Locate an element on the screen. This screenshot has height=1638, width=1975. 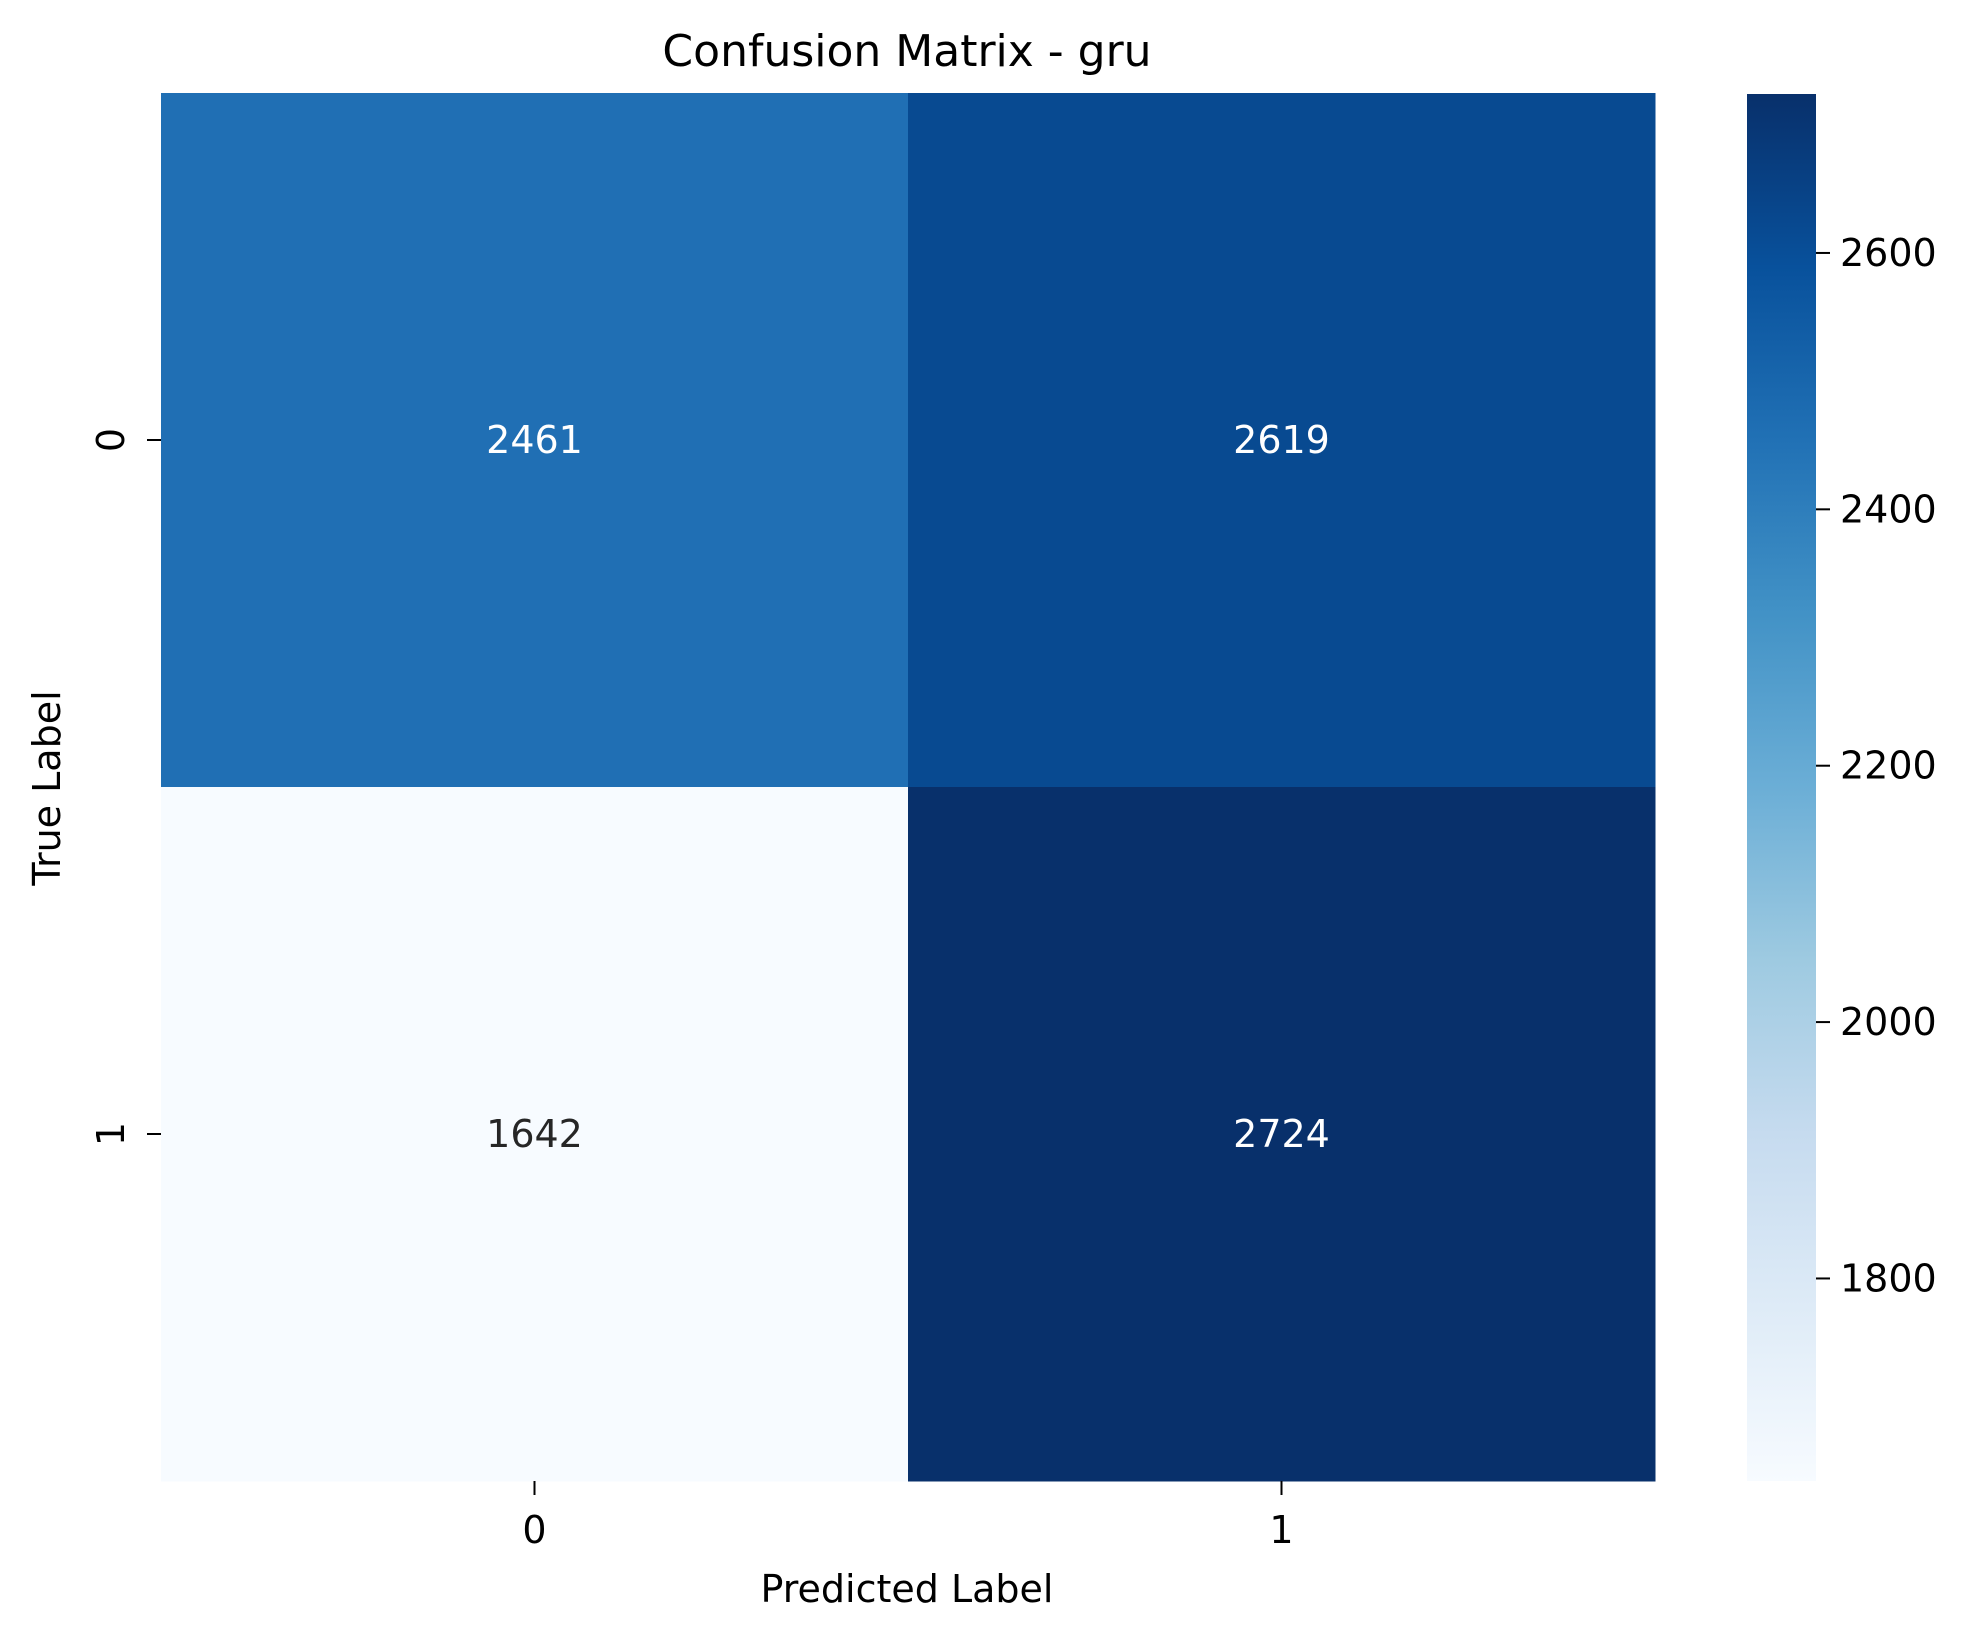
cell-value-1-0: 1642 is located at coordinates (534, 1134).